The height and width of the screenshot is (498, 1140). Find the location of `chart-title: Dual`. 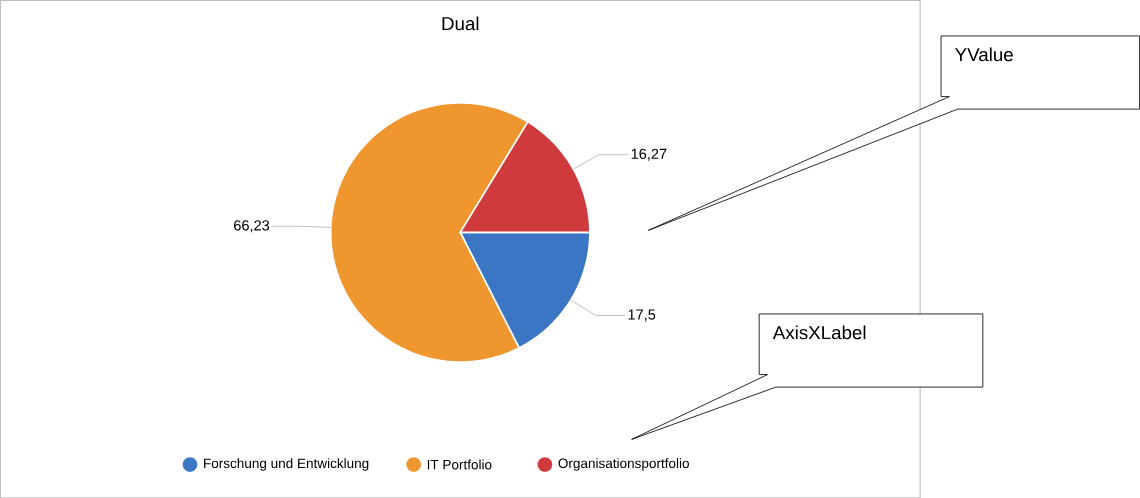

chart-title: Dual is located at coordinates (460, 23).